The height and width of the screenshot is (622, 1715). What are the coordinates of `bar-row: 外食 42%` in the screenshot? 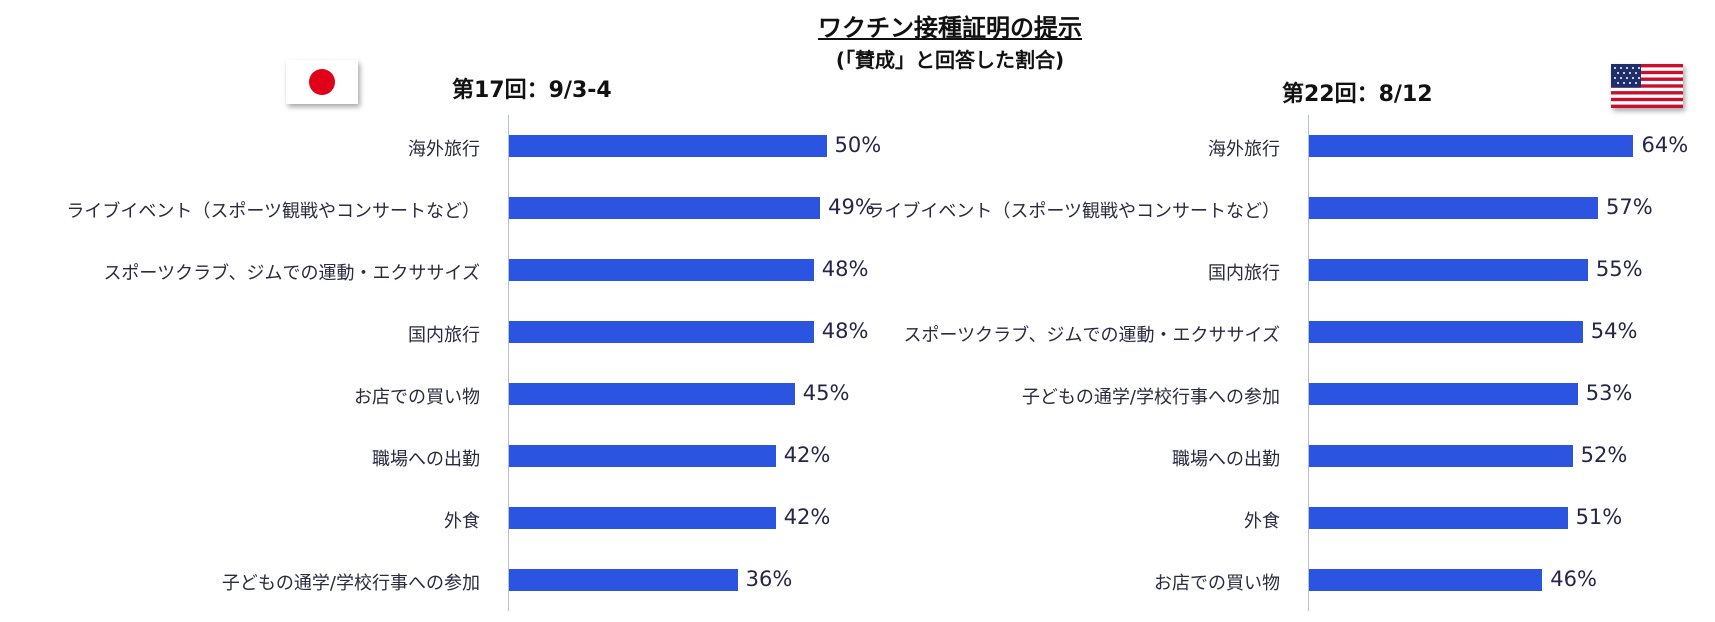 It's located at (450, 518).